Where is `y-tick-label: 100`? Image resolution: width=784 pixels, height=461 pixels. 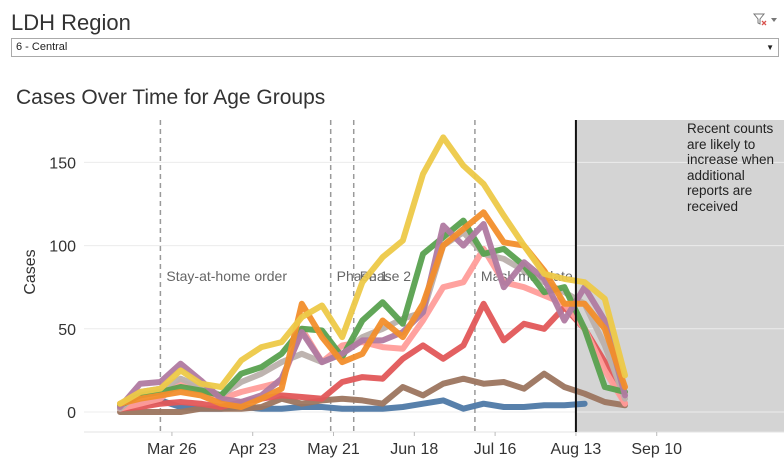 y-tick-label: 100 is located at coordinates (62, 247).